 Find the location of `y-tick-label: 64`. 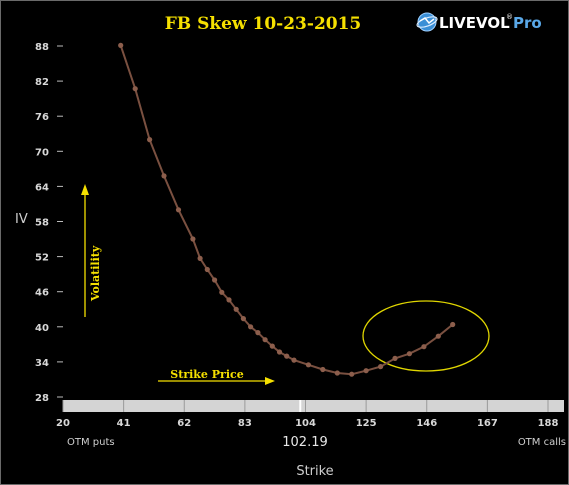

y-tick-label: 64 is located at coordinates (42, 187).